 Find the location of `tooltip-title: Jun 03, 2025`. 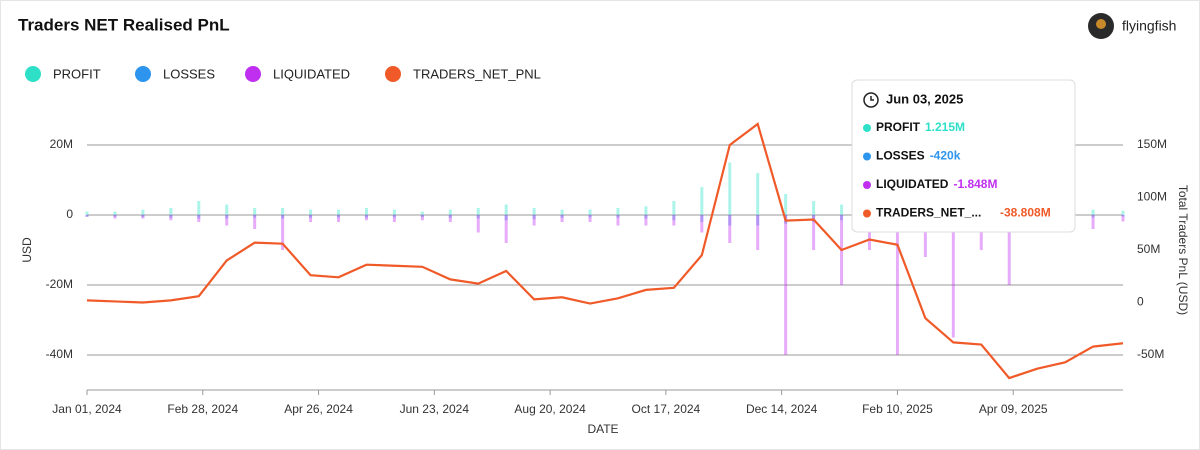

tooltip-title: Jun 03, 2025 is located at coordinates (924, 98).